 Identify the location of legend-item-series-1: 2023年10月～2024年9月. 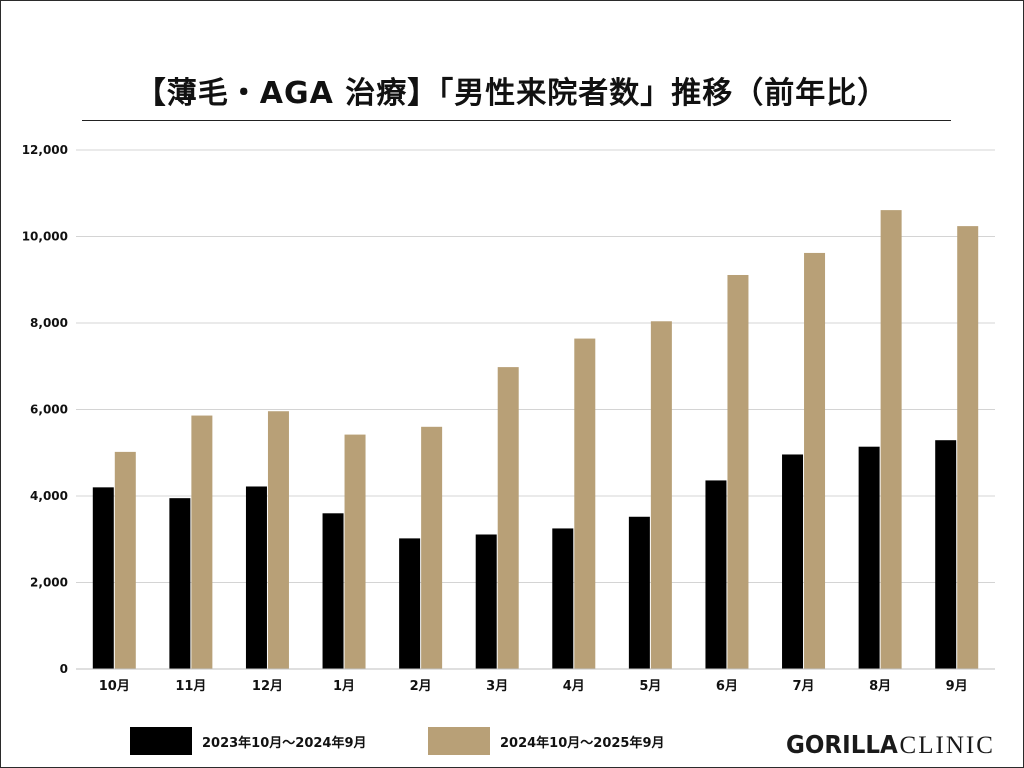
(248, 741).